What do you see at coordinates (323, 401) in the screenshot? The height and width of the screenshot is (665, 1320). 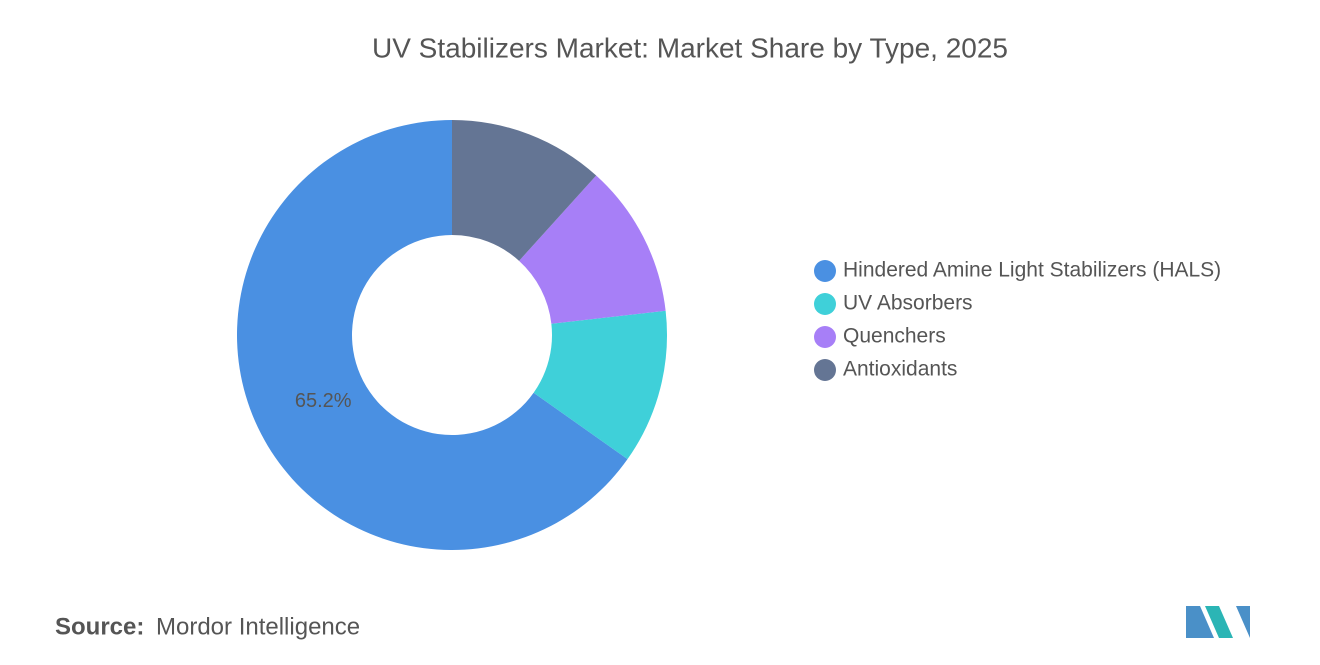 I see `data-label: 65.2%` at bounding box center [323, 401].